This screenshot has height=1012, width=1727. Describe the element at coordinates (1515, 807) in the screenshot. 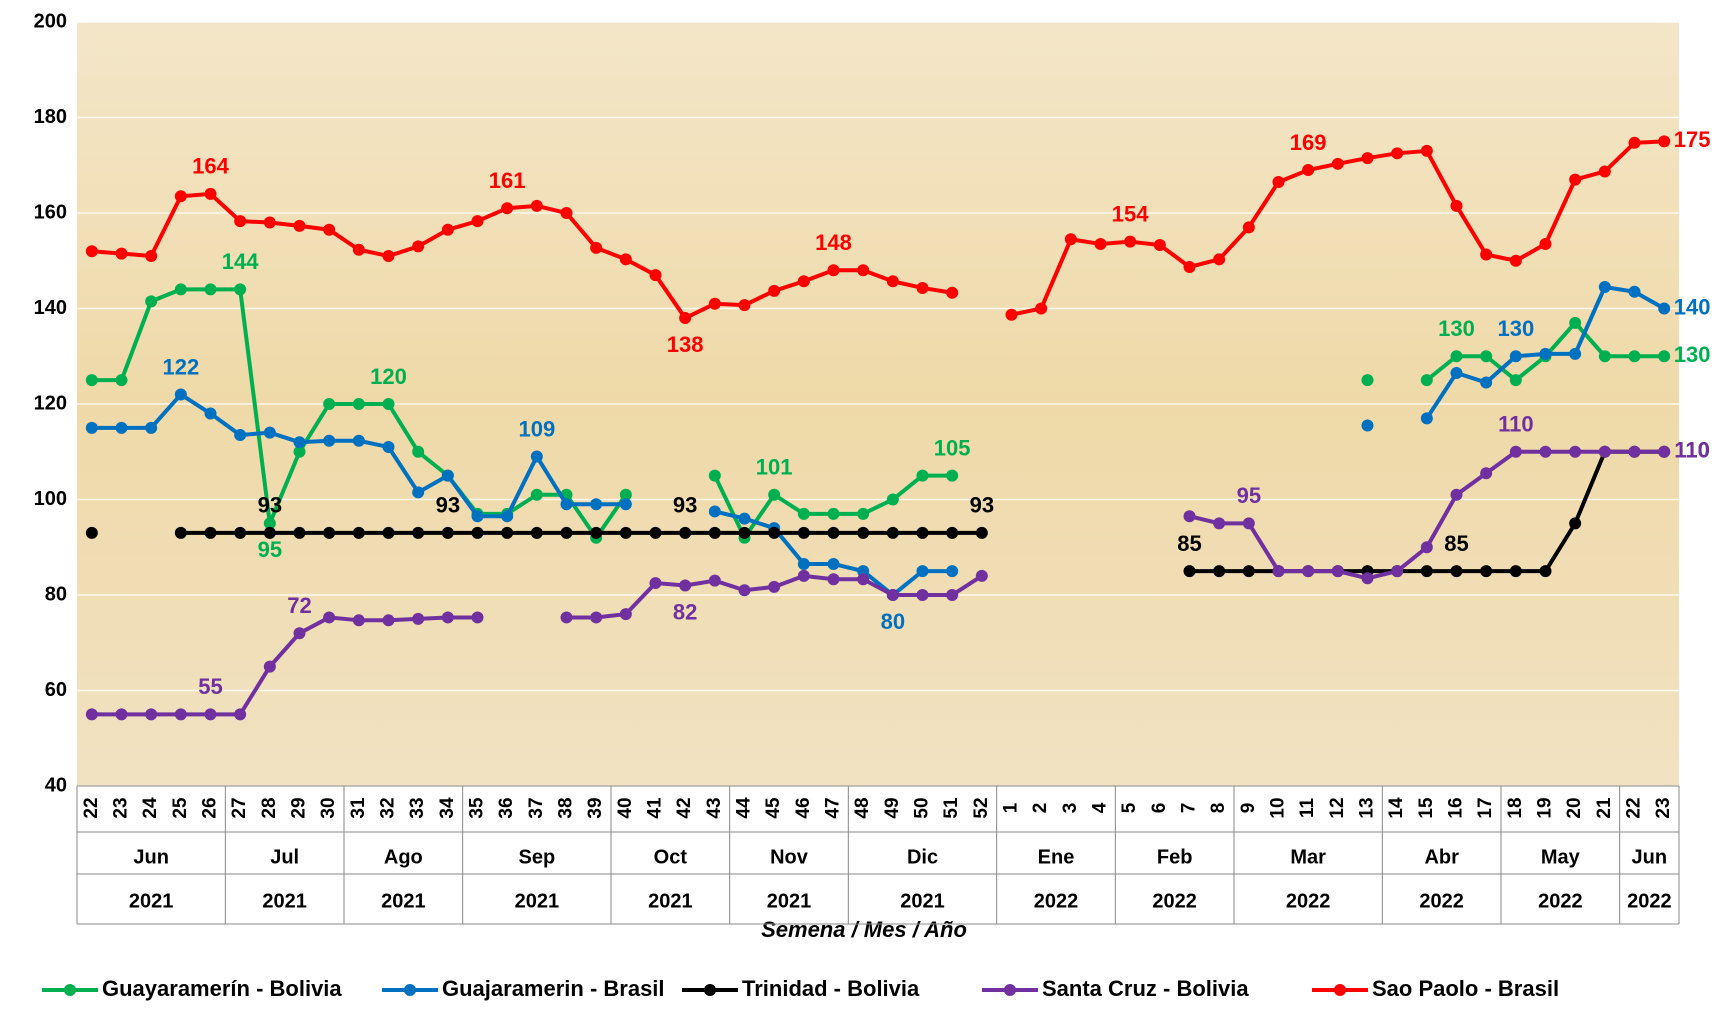

I see `x-tick-label: 18` at that location.